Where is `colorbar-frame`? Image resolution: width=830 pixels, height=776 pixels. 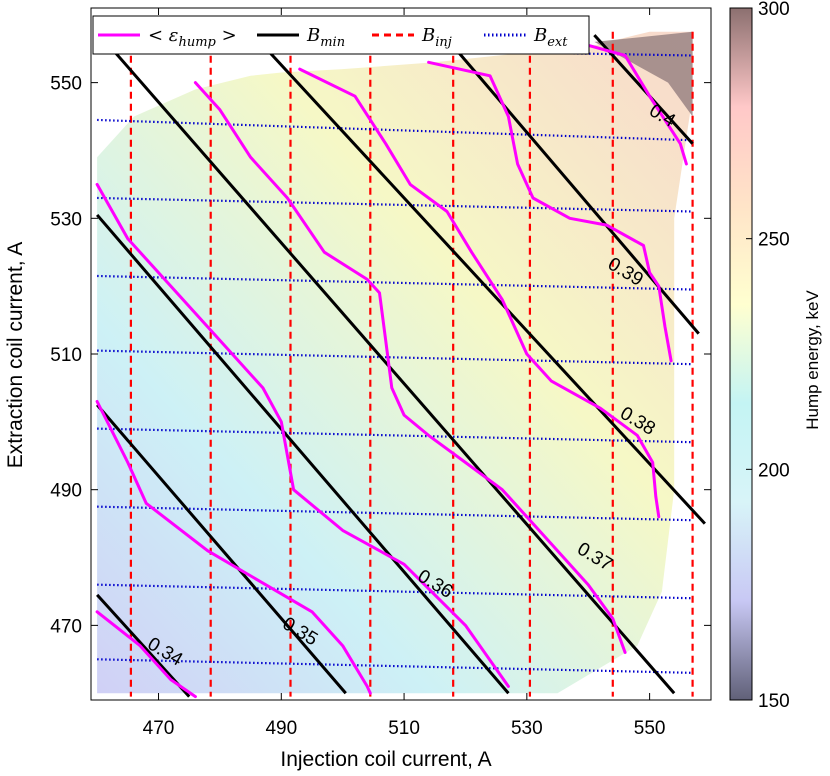 colorbar-frame is located at coordinates (741, 354).